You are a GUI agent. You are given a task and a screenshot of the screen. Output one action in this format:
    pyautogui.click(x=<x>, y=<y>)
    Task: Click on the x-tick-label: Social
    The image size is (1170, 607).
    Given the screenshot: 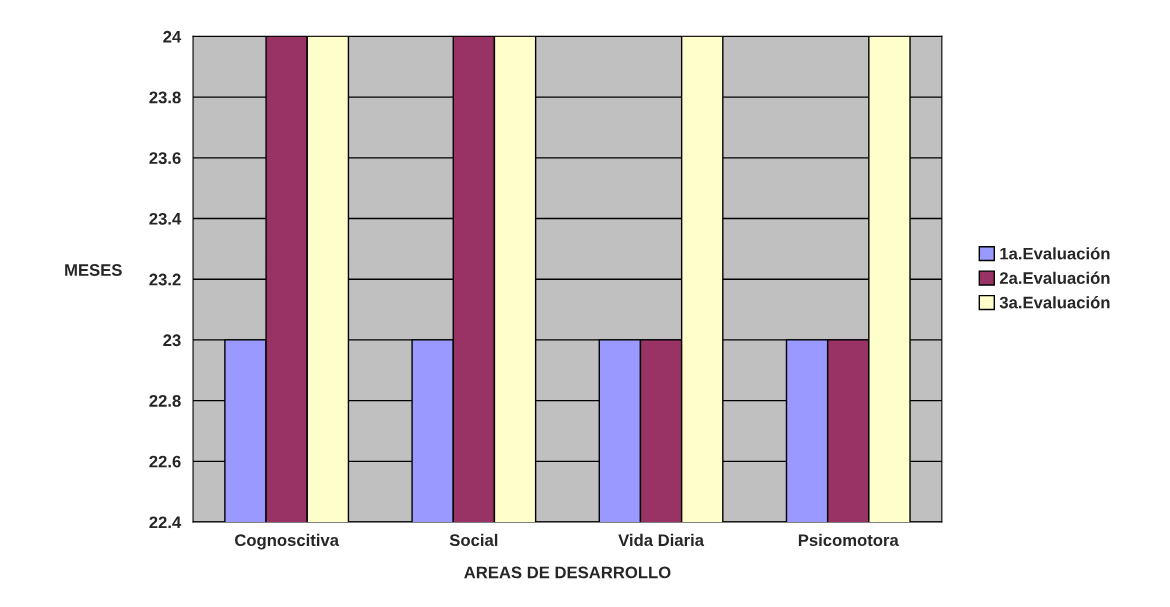 What is the action you would take?
    pyautogui.click(x=473, y=540)
    